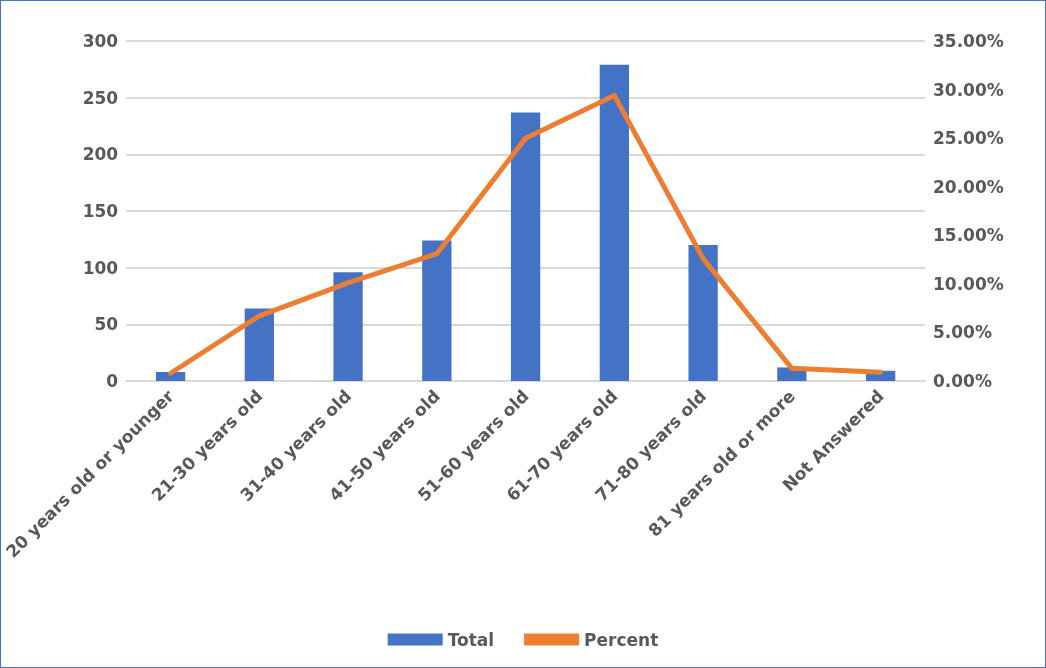 Image resolution: width=1046 pixels, height=668 pixels. I want to click on y2-tick-label: 5.00%, so click(962, 332).